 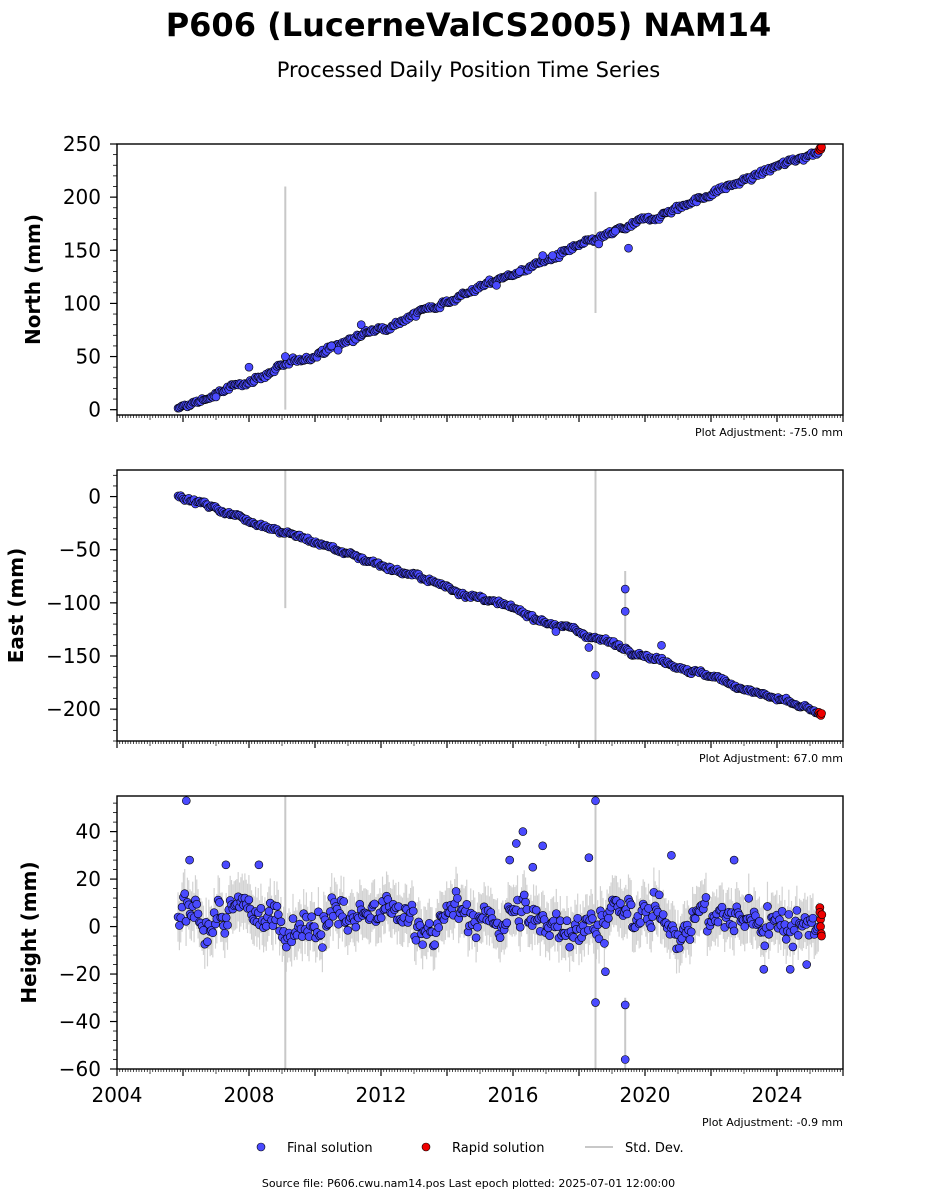 I want to click on y-tick-label: −60, so click(x=80, y=1069).